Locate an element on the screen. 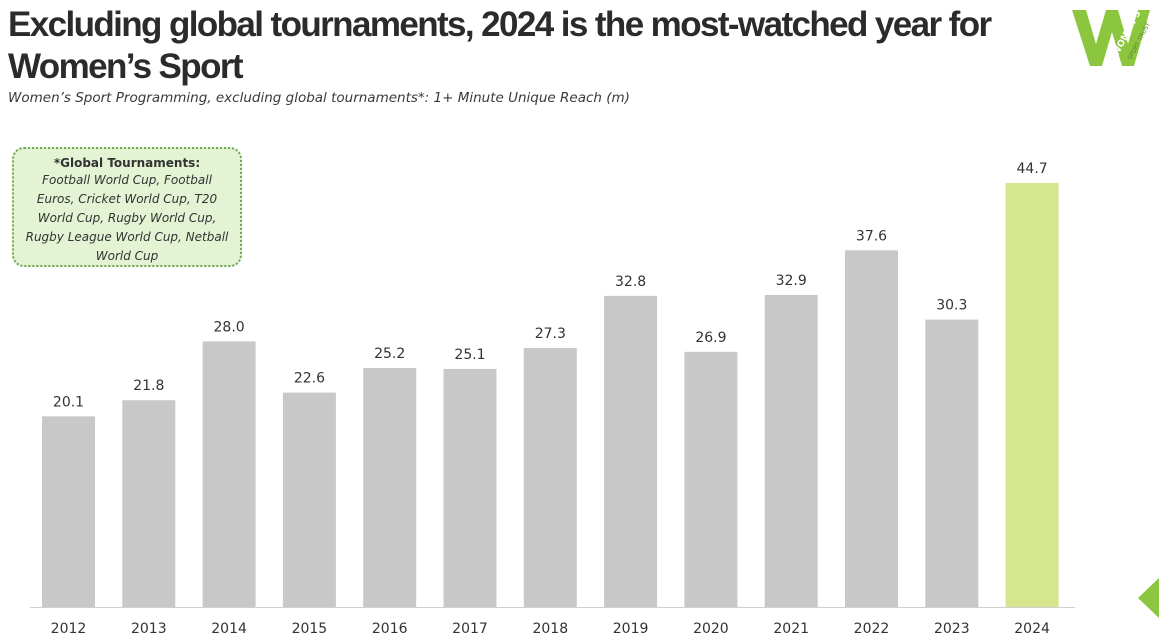 This screenshot has height=644, width=1159. value-label-2018: 27.3 is located at coordinates (550, 334).